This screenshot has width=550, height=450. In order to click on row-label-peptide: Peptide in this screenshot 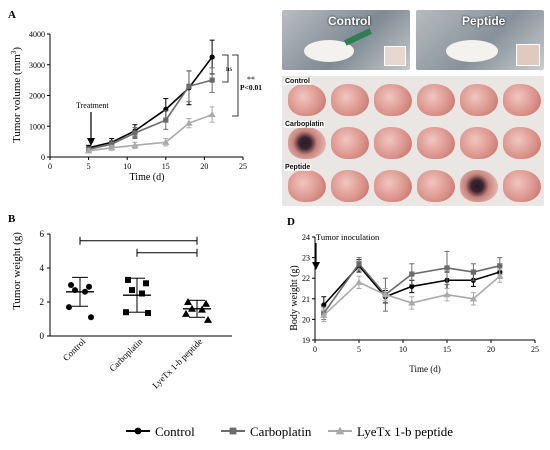, I will do `click(298, 167)`.